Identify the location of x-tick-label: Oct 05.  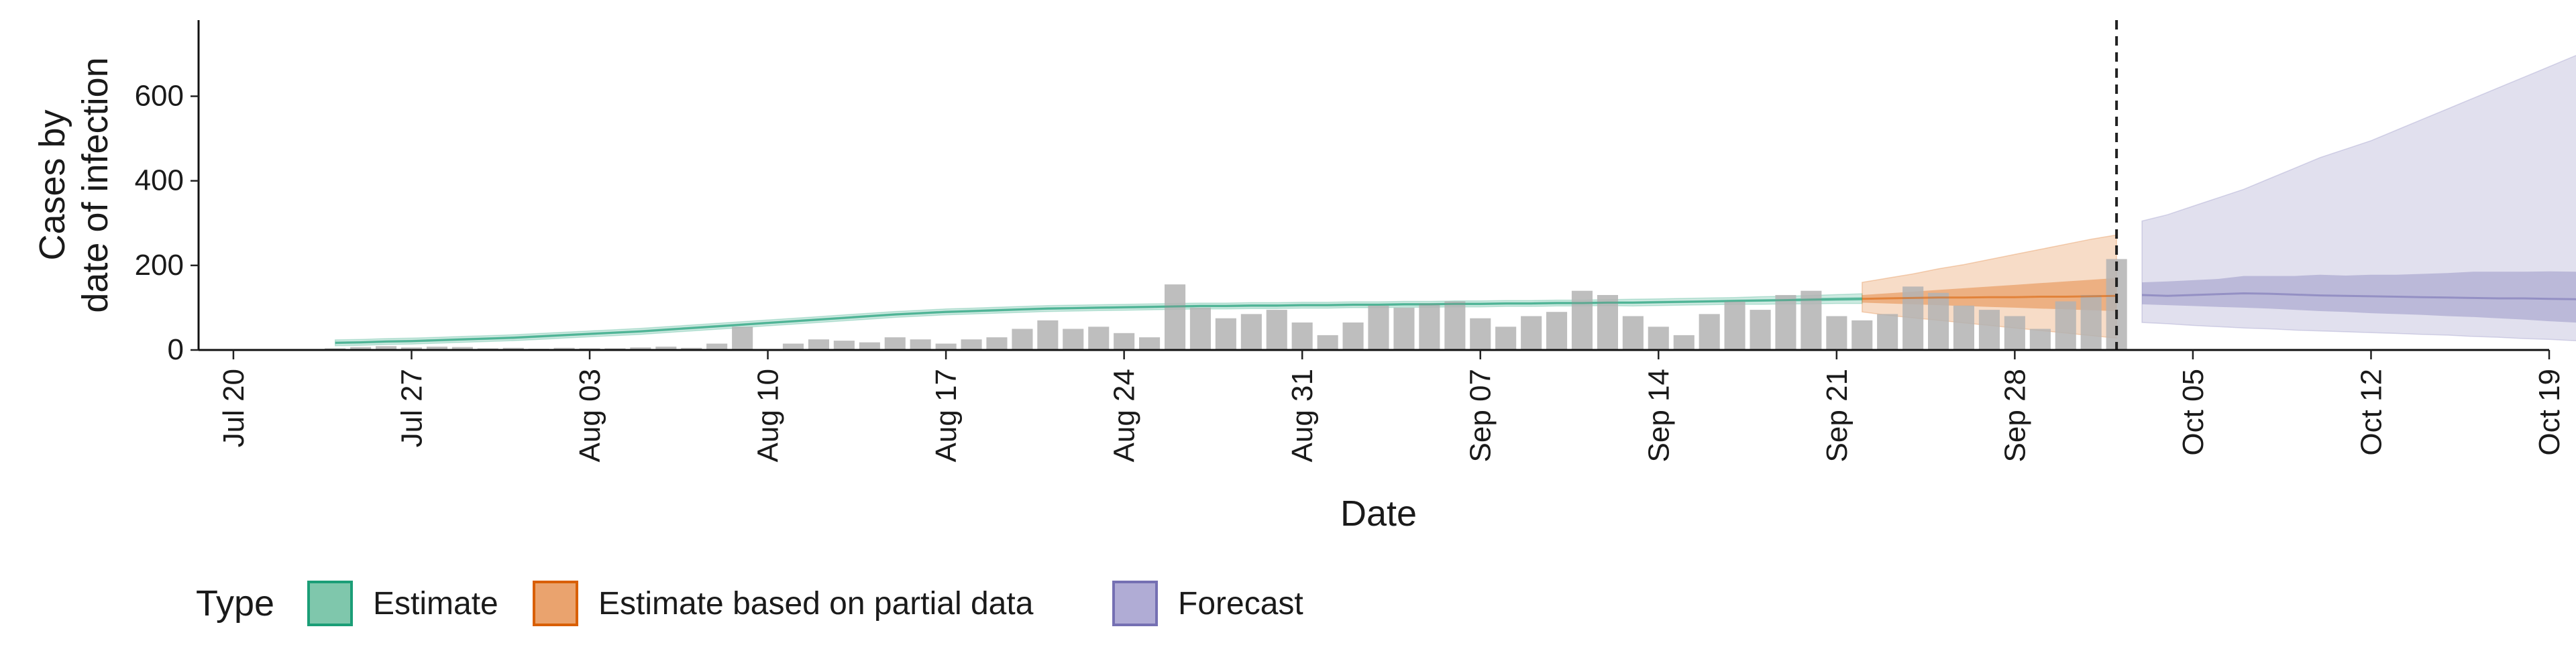
(2193, 412).